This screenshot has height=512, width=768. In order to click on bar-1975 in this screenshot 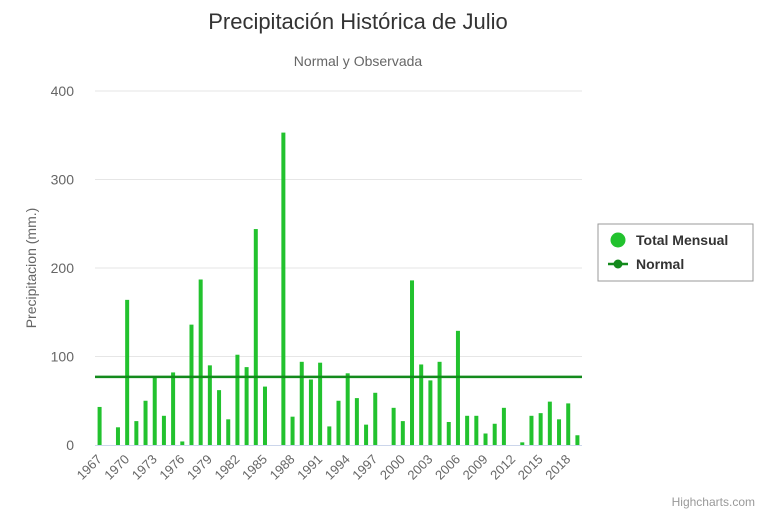, I will do `click(173, 408)`.